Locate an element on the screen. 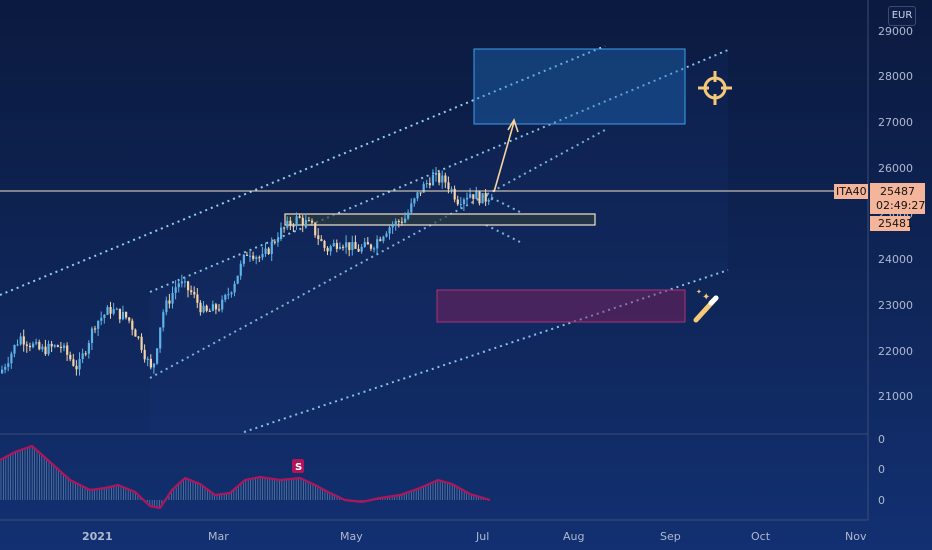 The height and width of the screenshot is (550, 932). level-value: 25481 is located at coordinates (895, 223).